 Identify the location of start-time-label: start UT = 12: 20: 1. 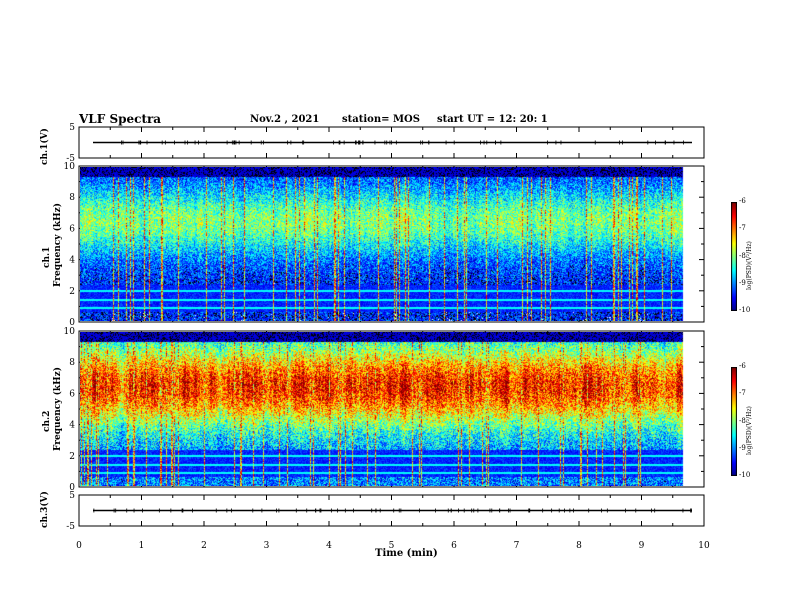
(492, 119).